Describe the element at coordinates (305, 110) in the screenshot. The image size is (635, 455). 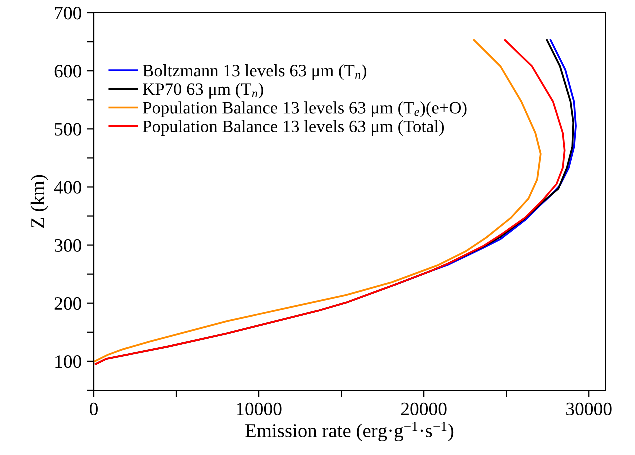
I see `legend-label: Population Balance 13 levels 63 μm (T$_{e}$)(e+O)` at that location.